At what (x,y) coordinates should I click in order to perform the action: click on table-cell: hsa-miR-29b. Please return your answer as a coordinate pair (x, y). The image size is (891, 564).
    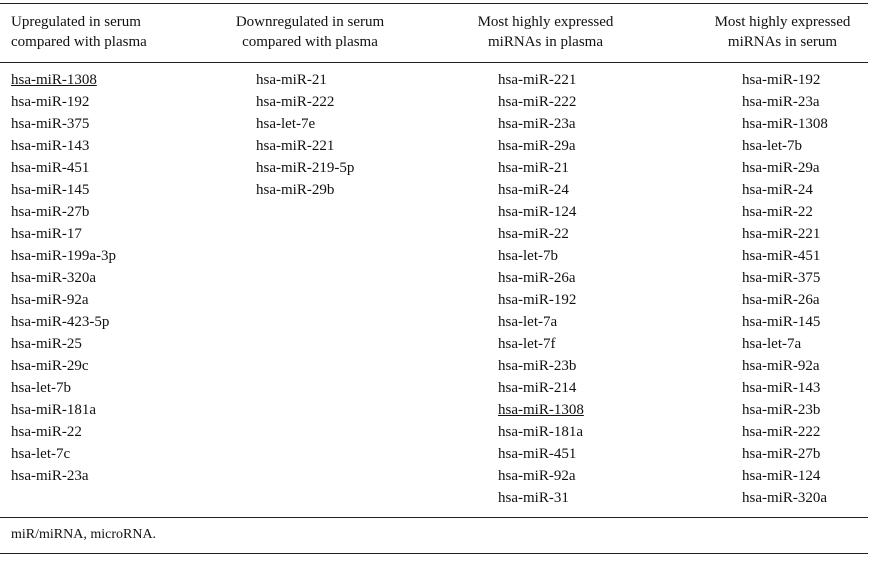
    Looking at the image, I should click on (295, 190).